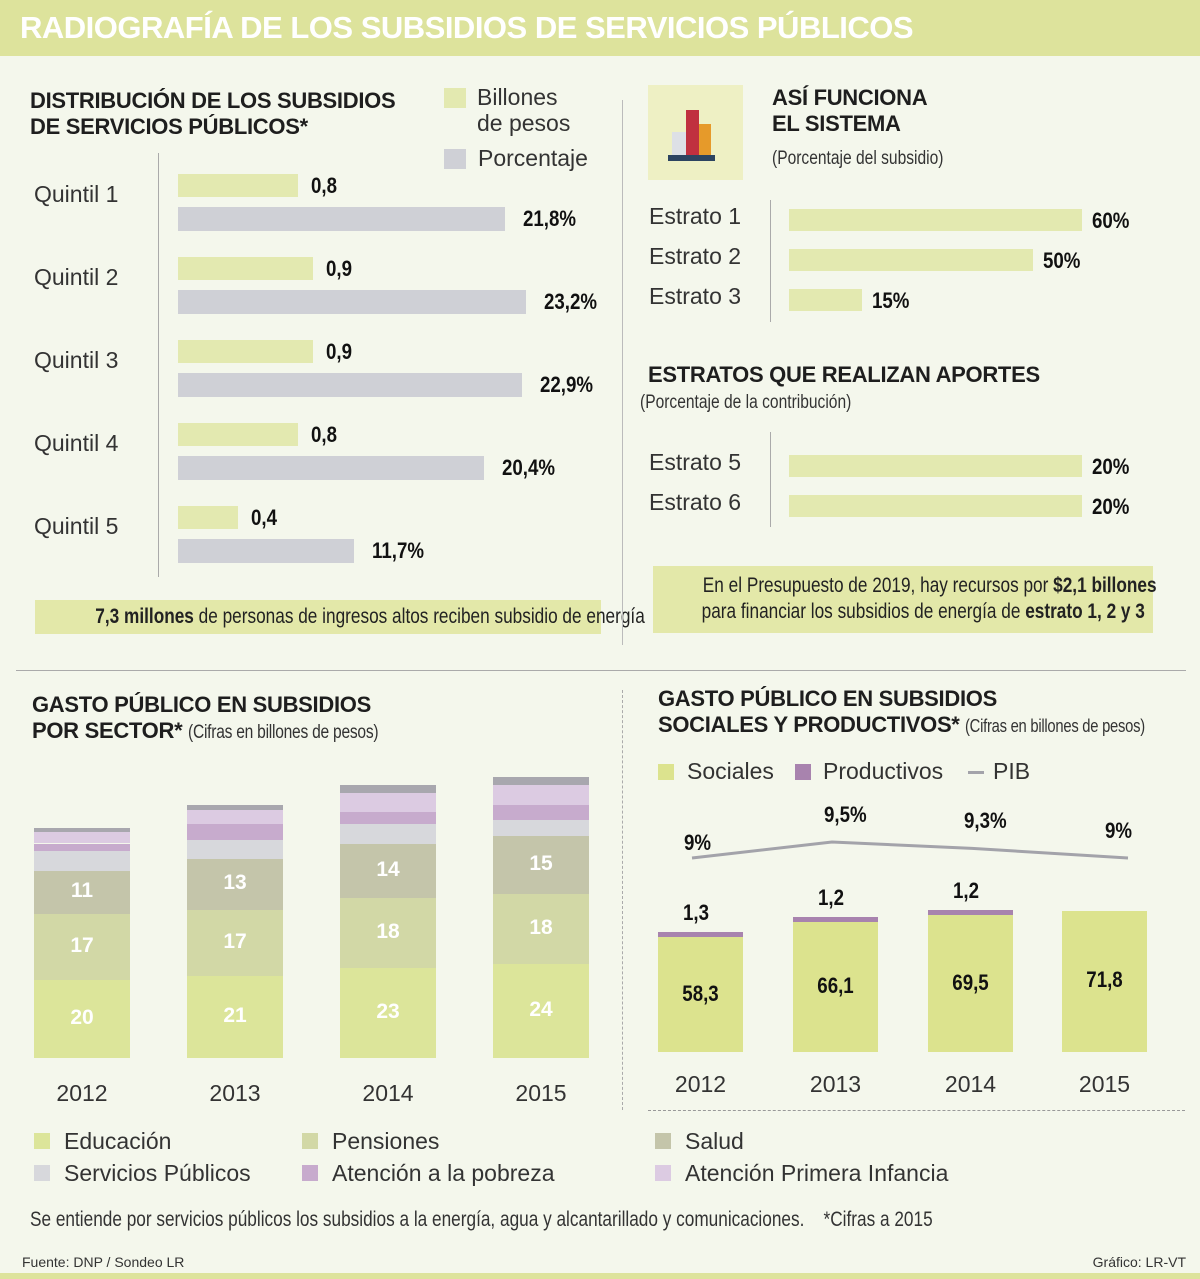  I want to click on label-pib: 9,3%, so click(985, 821).